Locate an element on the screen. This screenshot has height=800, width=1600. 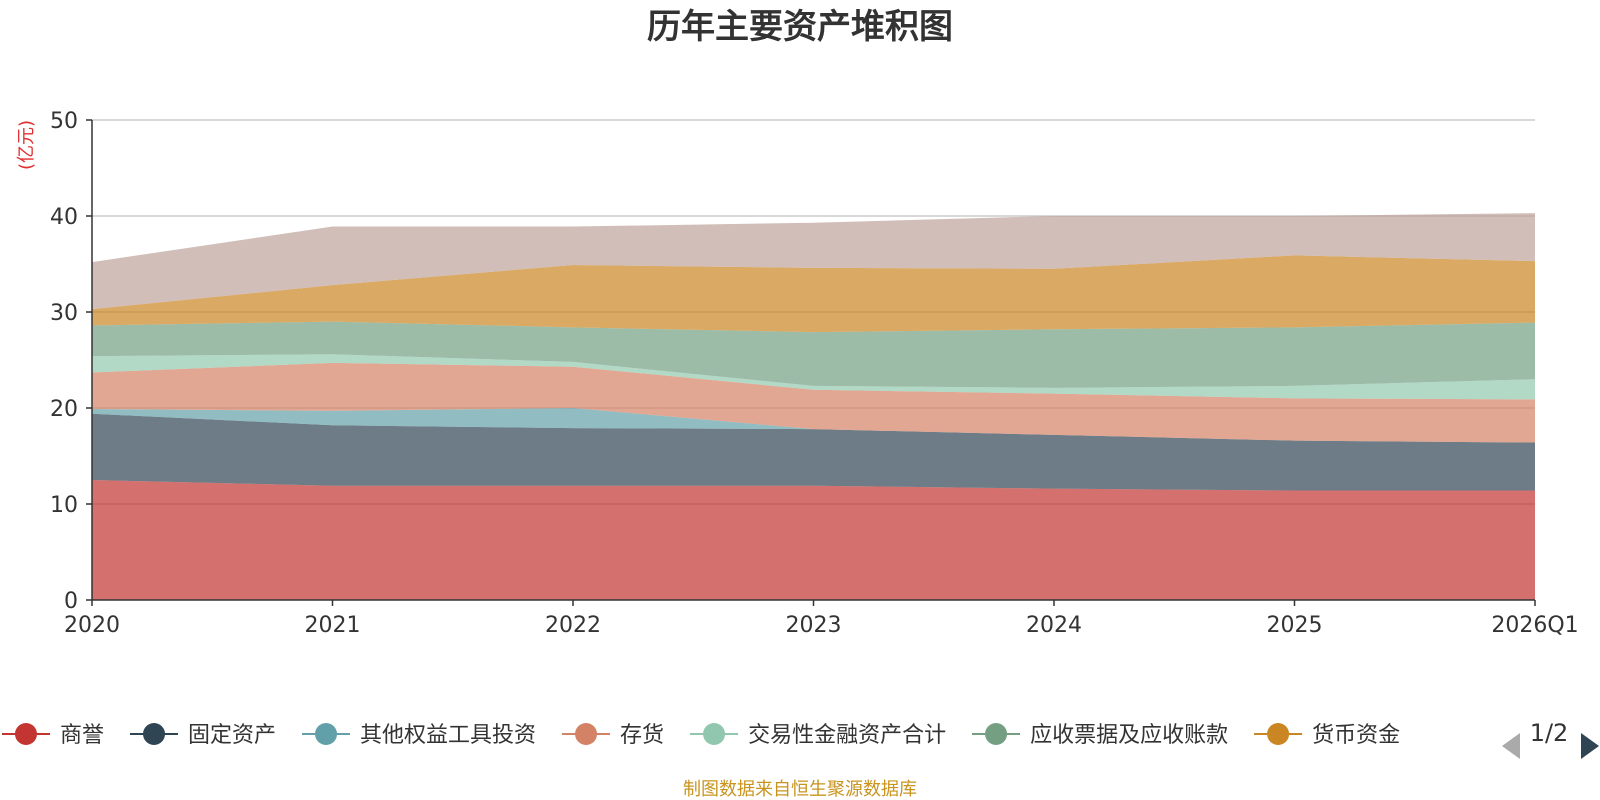
legend-label: 存货 is located at coordinates (642, 735).